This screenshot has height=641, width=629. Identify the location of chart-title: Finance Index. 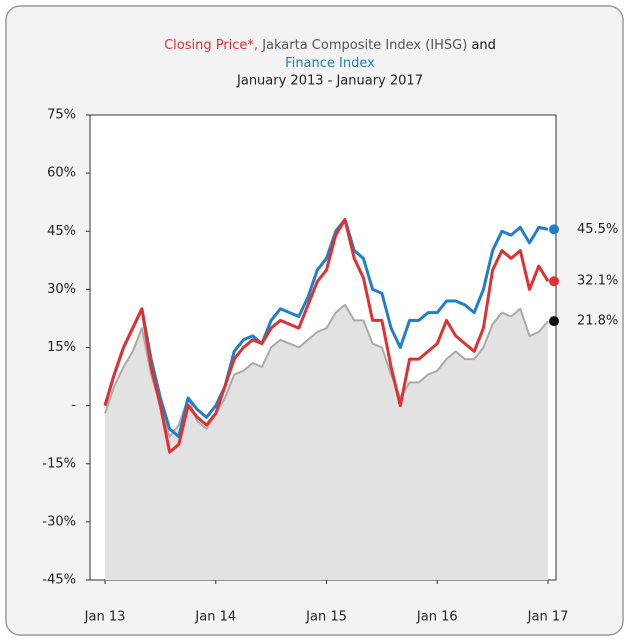
(330, 63).